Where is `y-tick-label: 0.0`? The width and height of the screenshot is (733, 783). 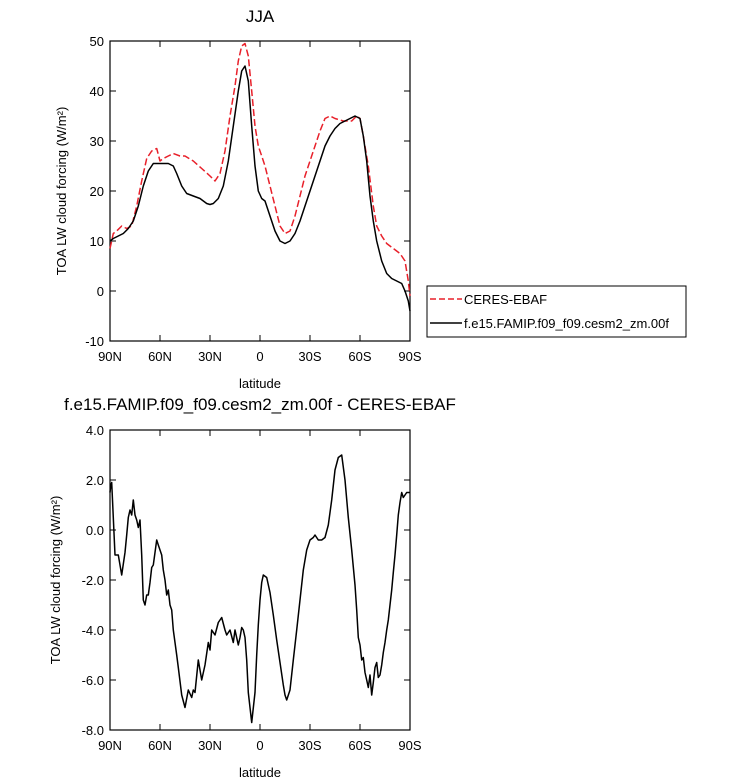
y-tick-label: 0.0 is located at coordinates (95, 530).